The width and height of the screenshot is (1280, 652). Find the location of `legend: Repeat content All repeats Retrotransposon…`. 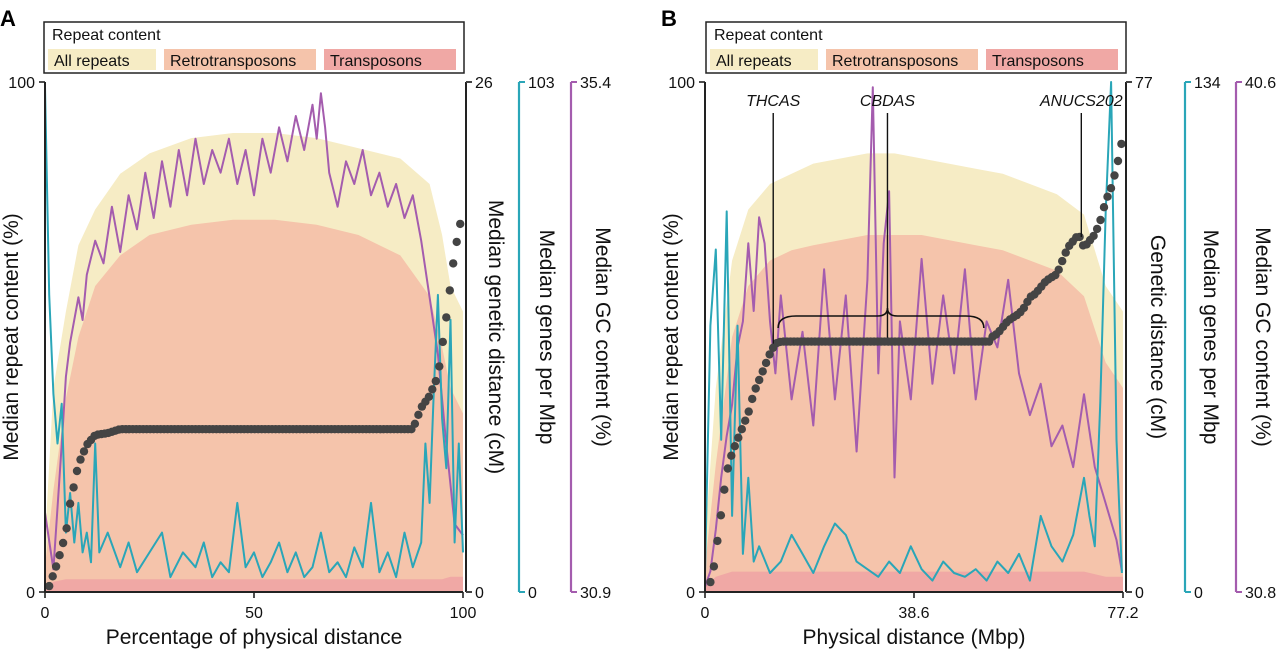

legend: Repeat content All repeats Retrotransposon… is located at coordinates (254, 47).